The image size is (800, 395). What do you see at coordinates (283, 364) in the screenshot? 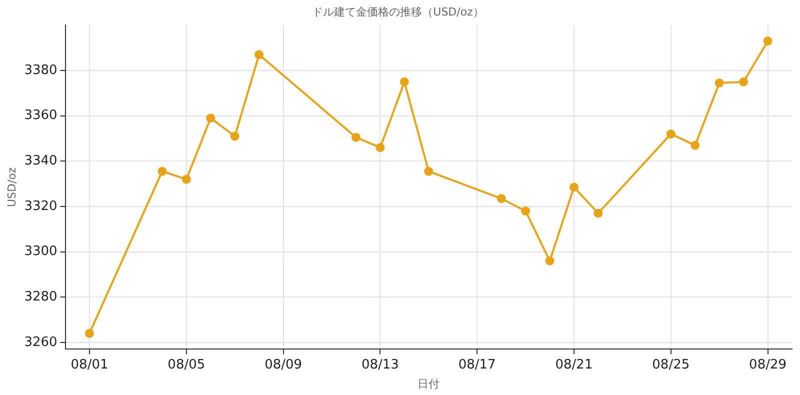
I see `x-tick-label: 08/09` at bounding box center [283, 364].